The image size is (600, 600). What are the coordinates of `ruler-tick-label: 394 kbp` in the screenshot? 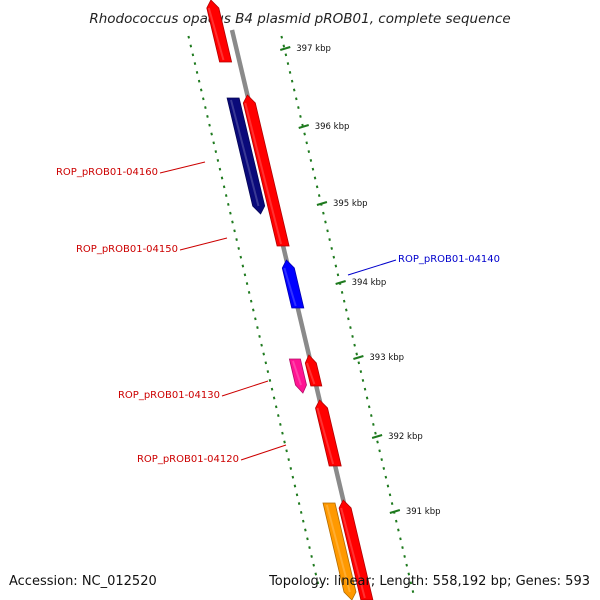 It's located at (369, 283).